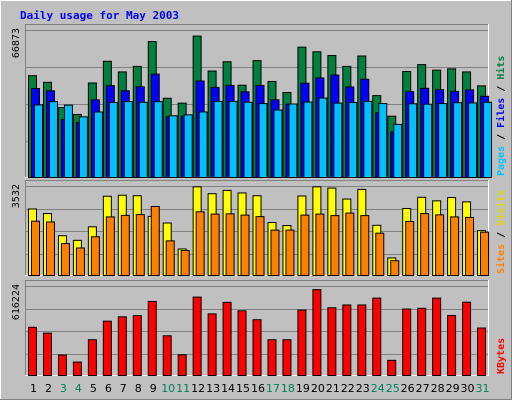 The width and height of the screenshot is (512, 400). I want to click on legend-text: Pages / Files / Hits, so click(501, 116).